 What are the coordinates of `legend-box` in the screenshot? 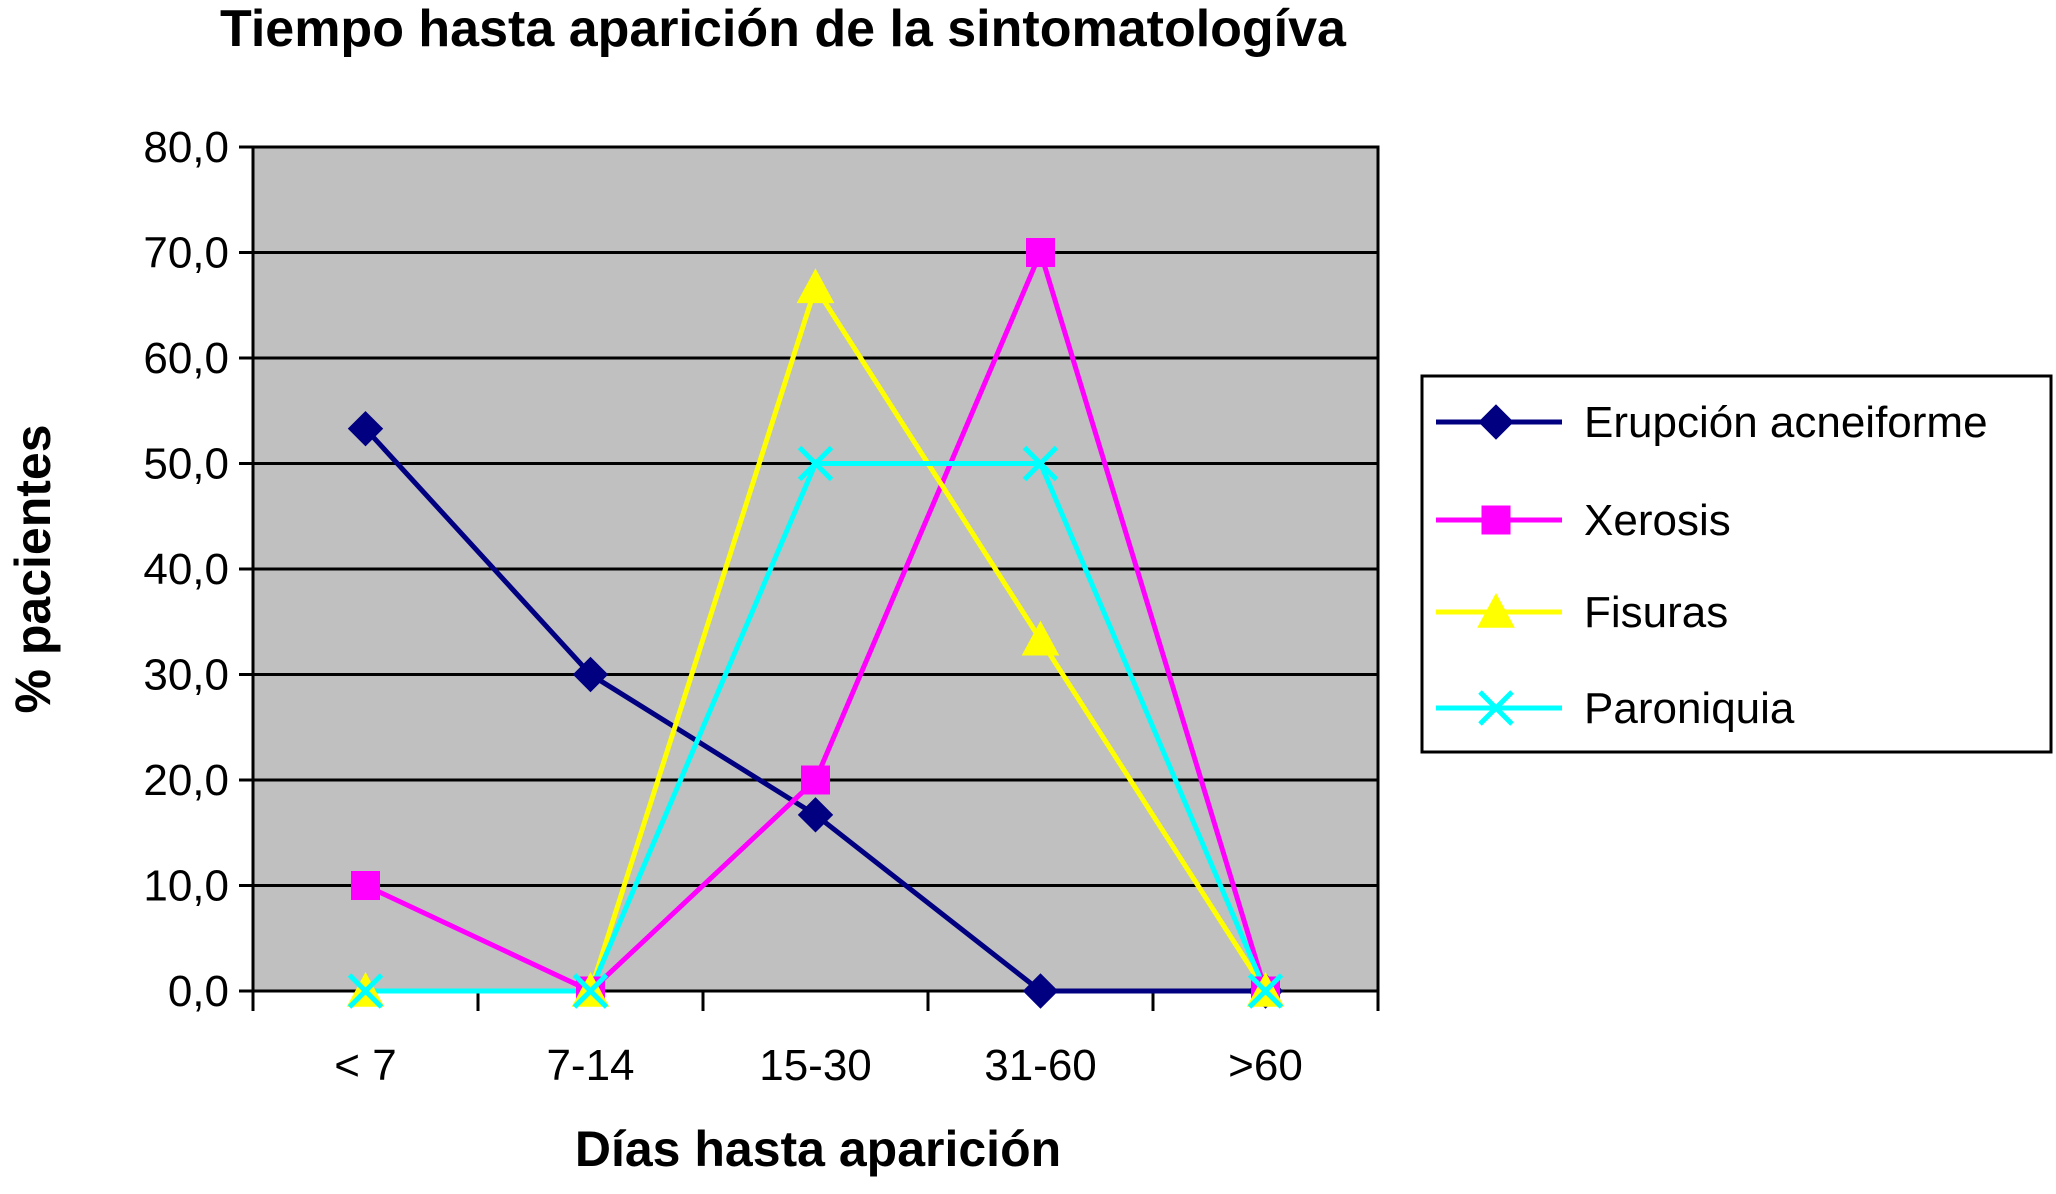 It's located at (1736, 564).